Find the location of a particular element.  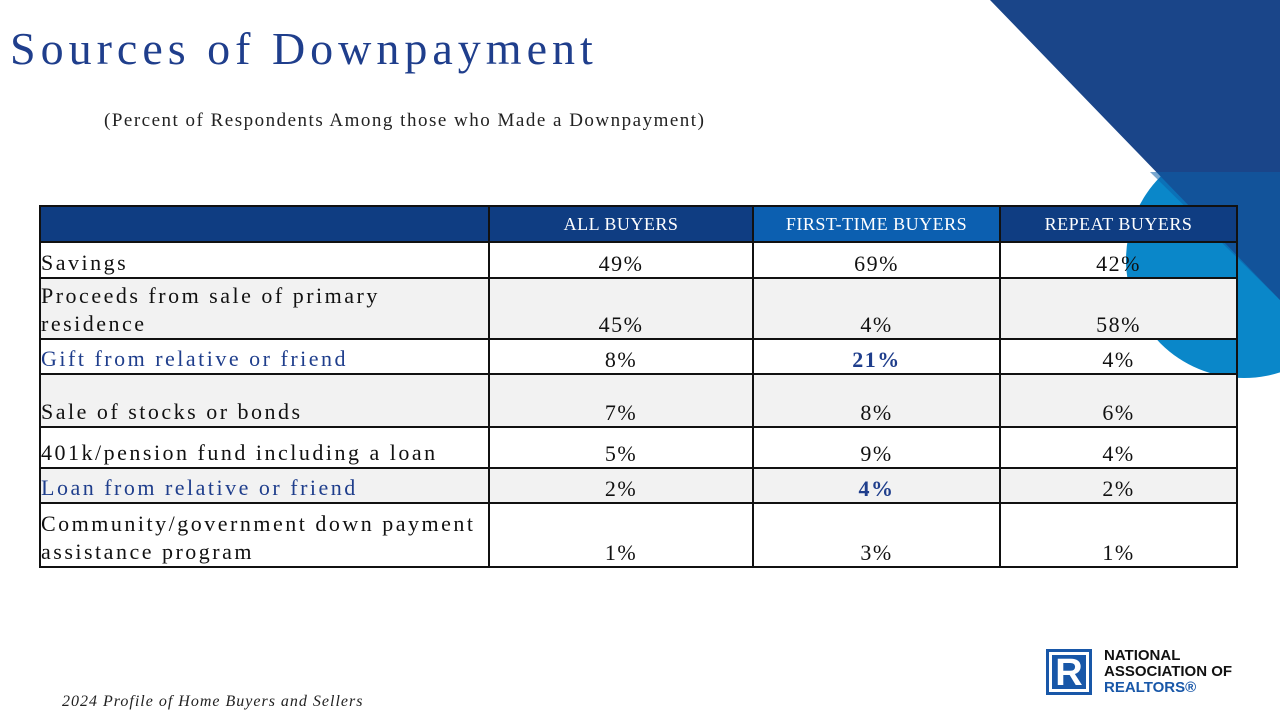

realtor-r-icon: R is located at coordinates (1069, 672).